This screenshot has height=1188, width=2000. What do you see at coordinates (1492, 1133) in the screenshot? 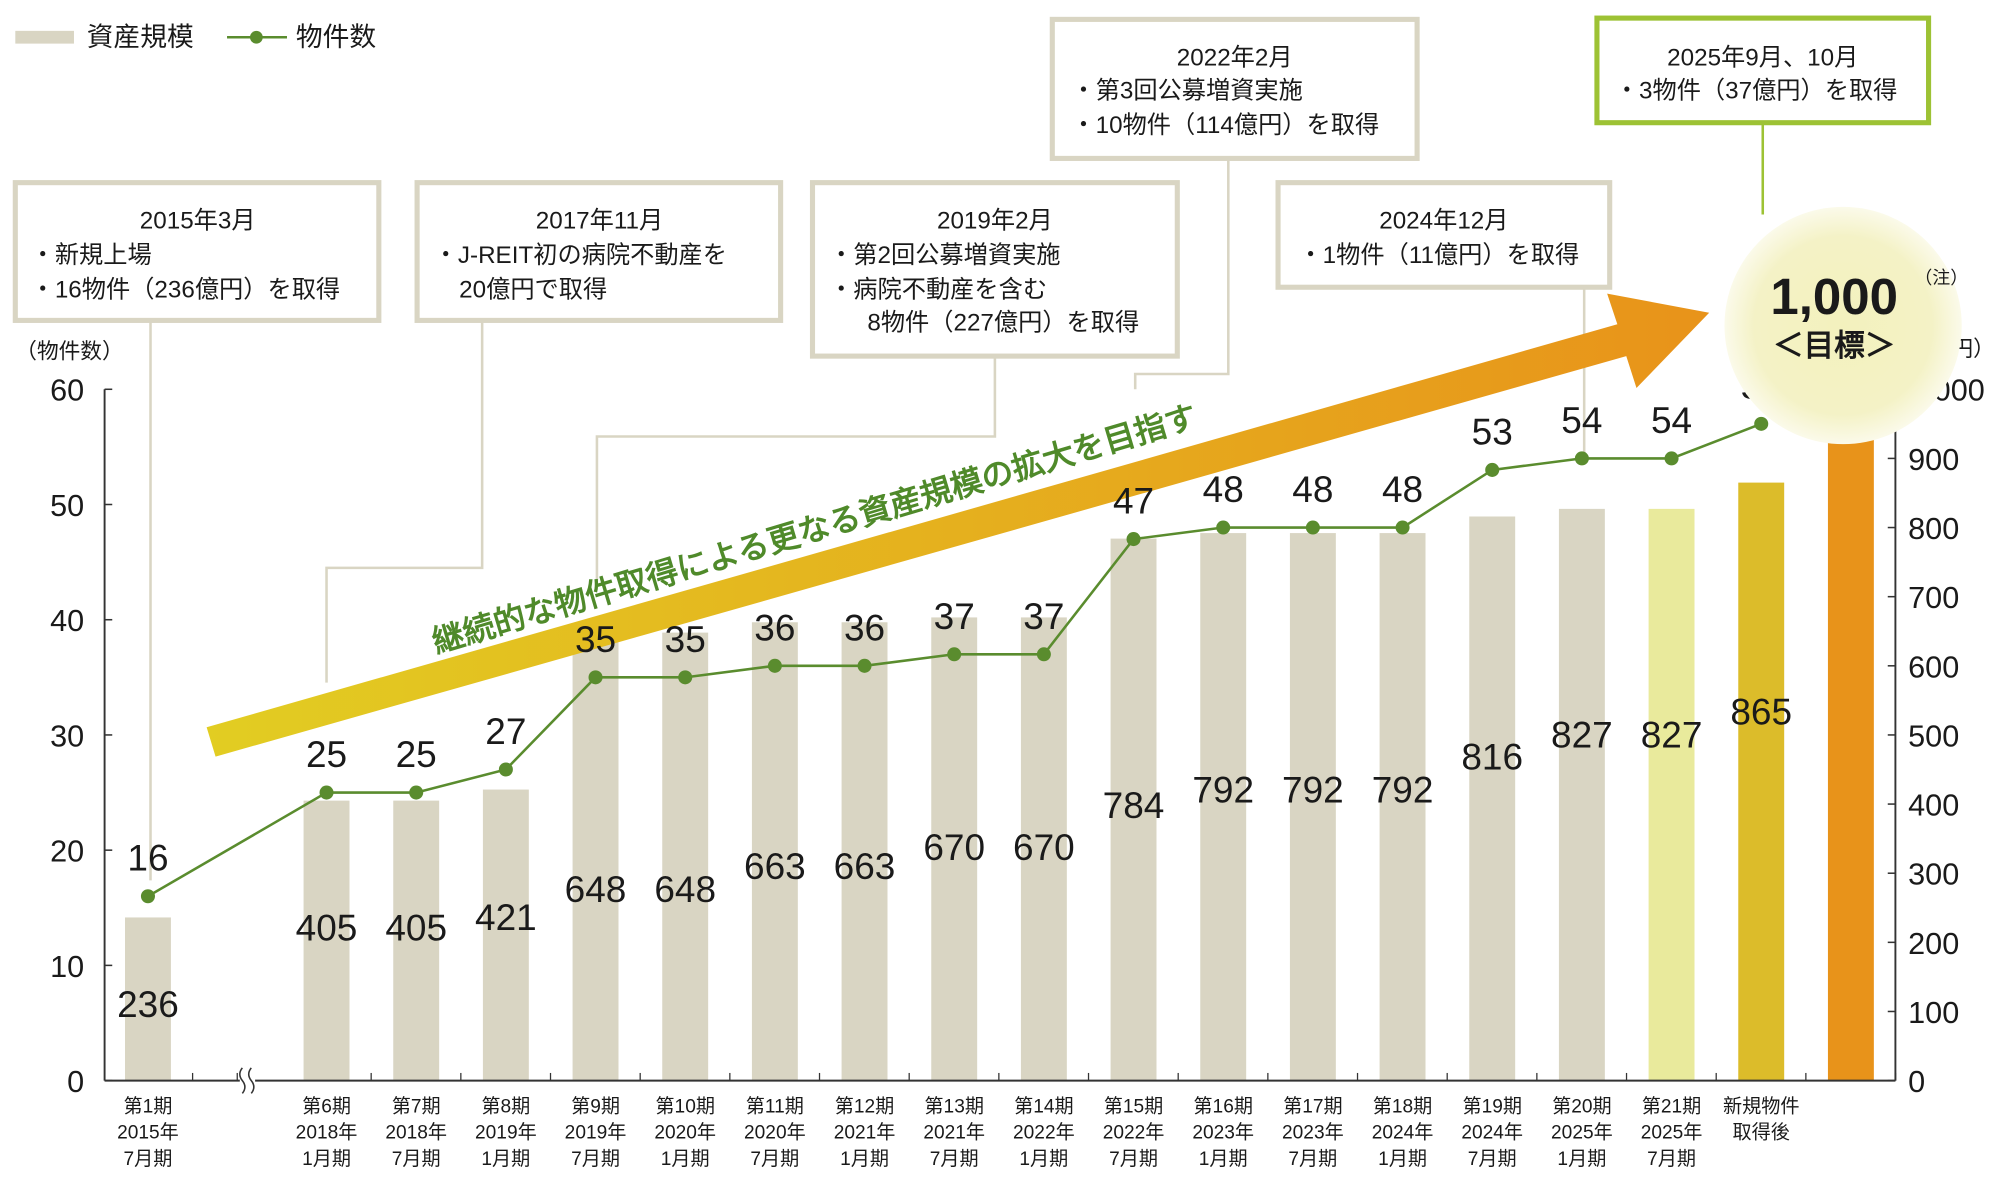
I see `x-tick-label: 2024年` at bounding box center [1492, 1133].